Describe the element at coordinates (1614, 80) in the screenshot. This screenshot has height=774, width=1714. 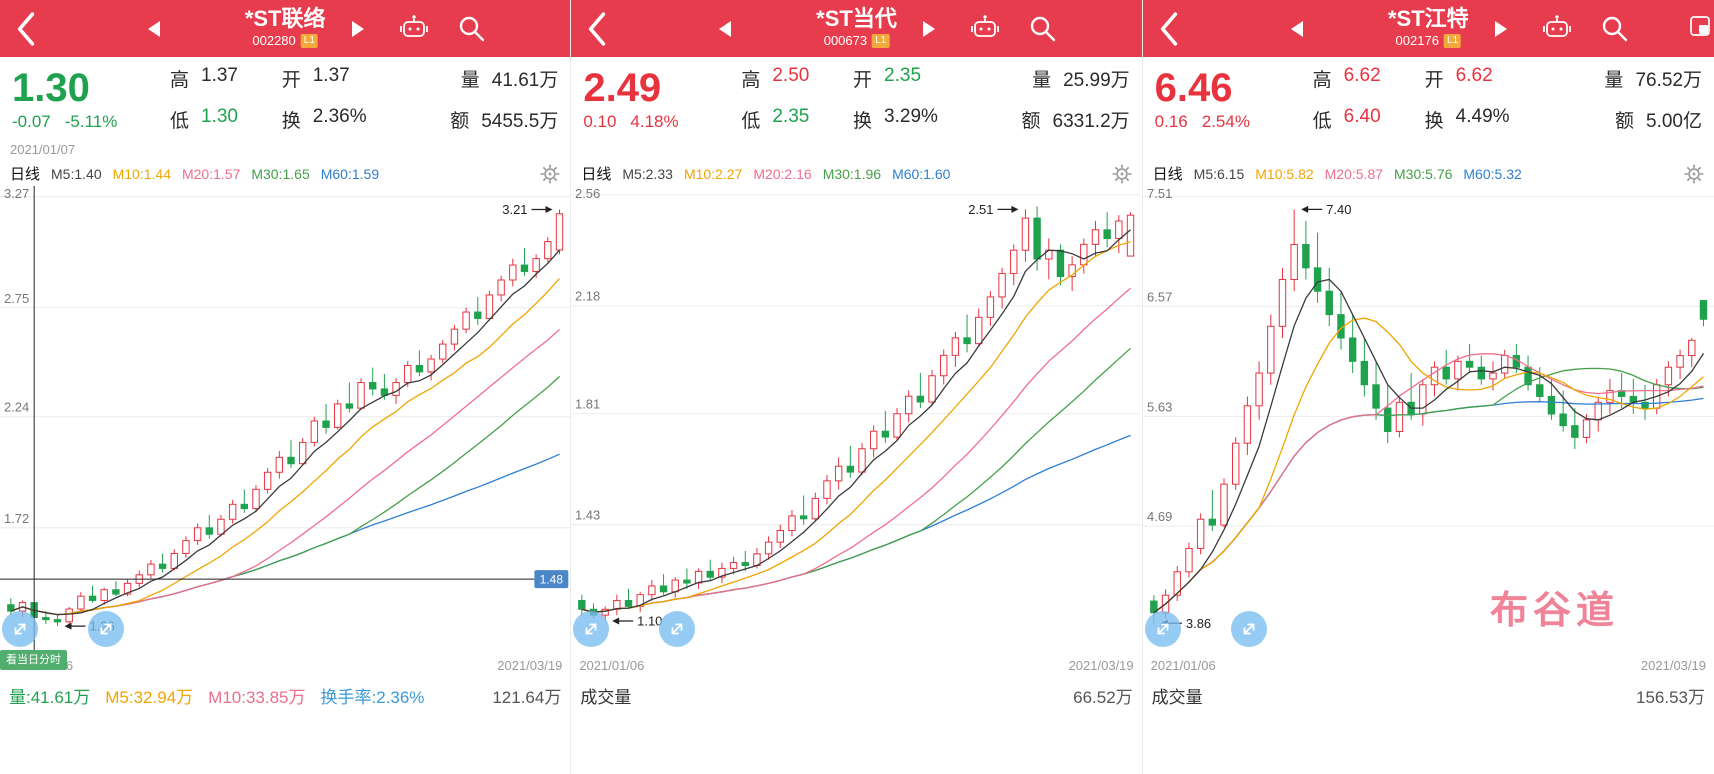
I see `quote-stat-label: 量` at that location.